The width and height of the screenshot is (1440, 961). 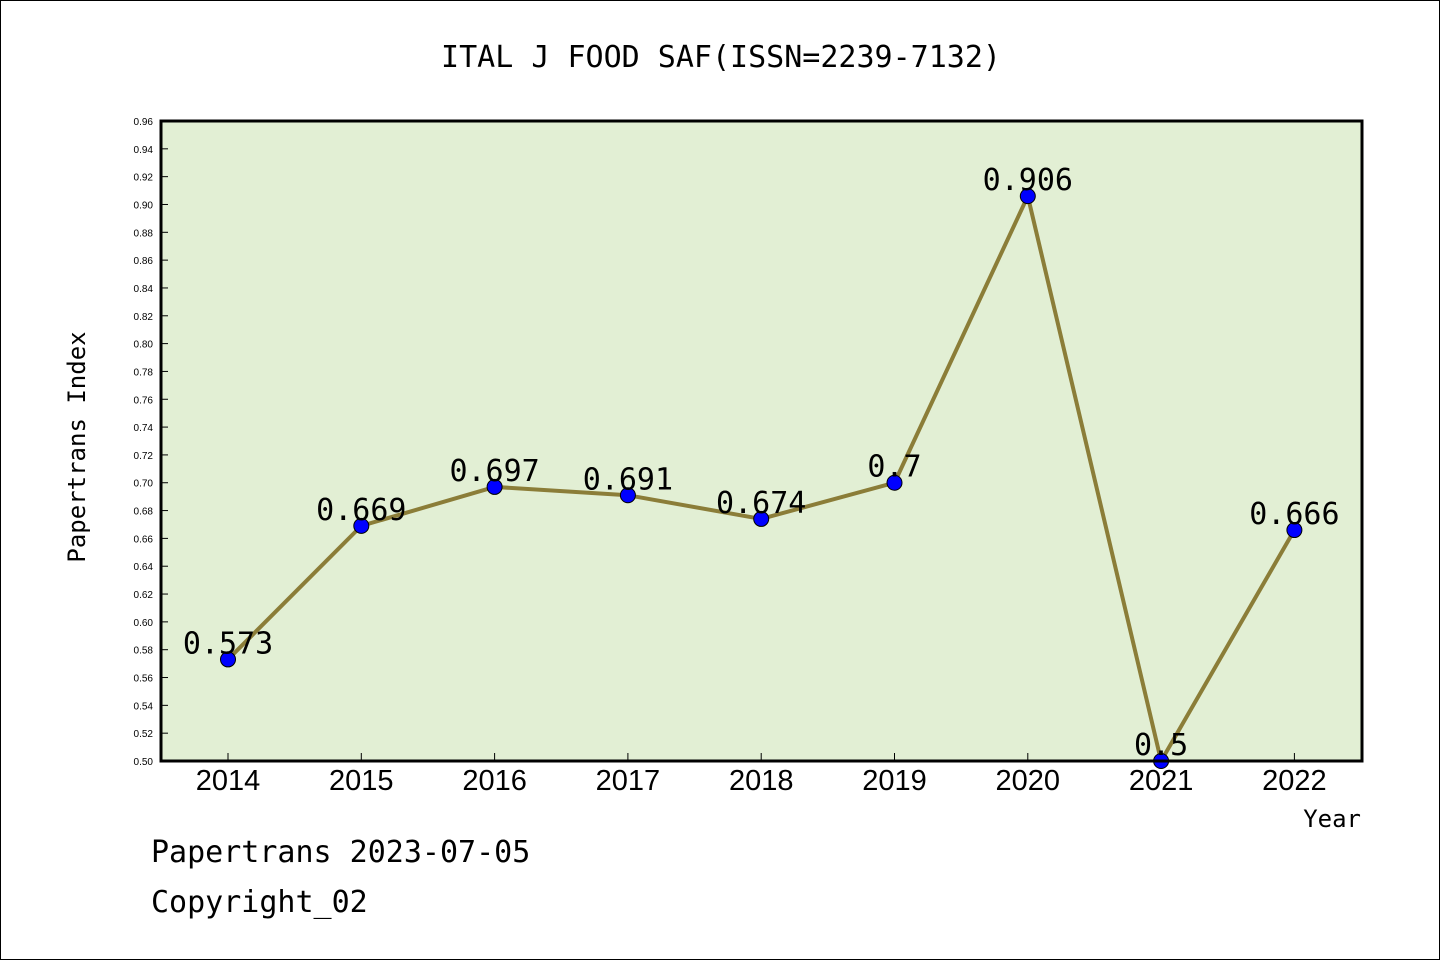 I want to click on x-axis-ticks: 2014 2015 2016 2017 2018 2019 2020 2021 2022, so click(x=761, y=775).